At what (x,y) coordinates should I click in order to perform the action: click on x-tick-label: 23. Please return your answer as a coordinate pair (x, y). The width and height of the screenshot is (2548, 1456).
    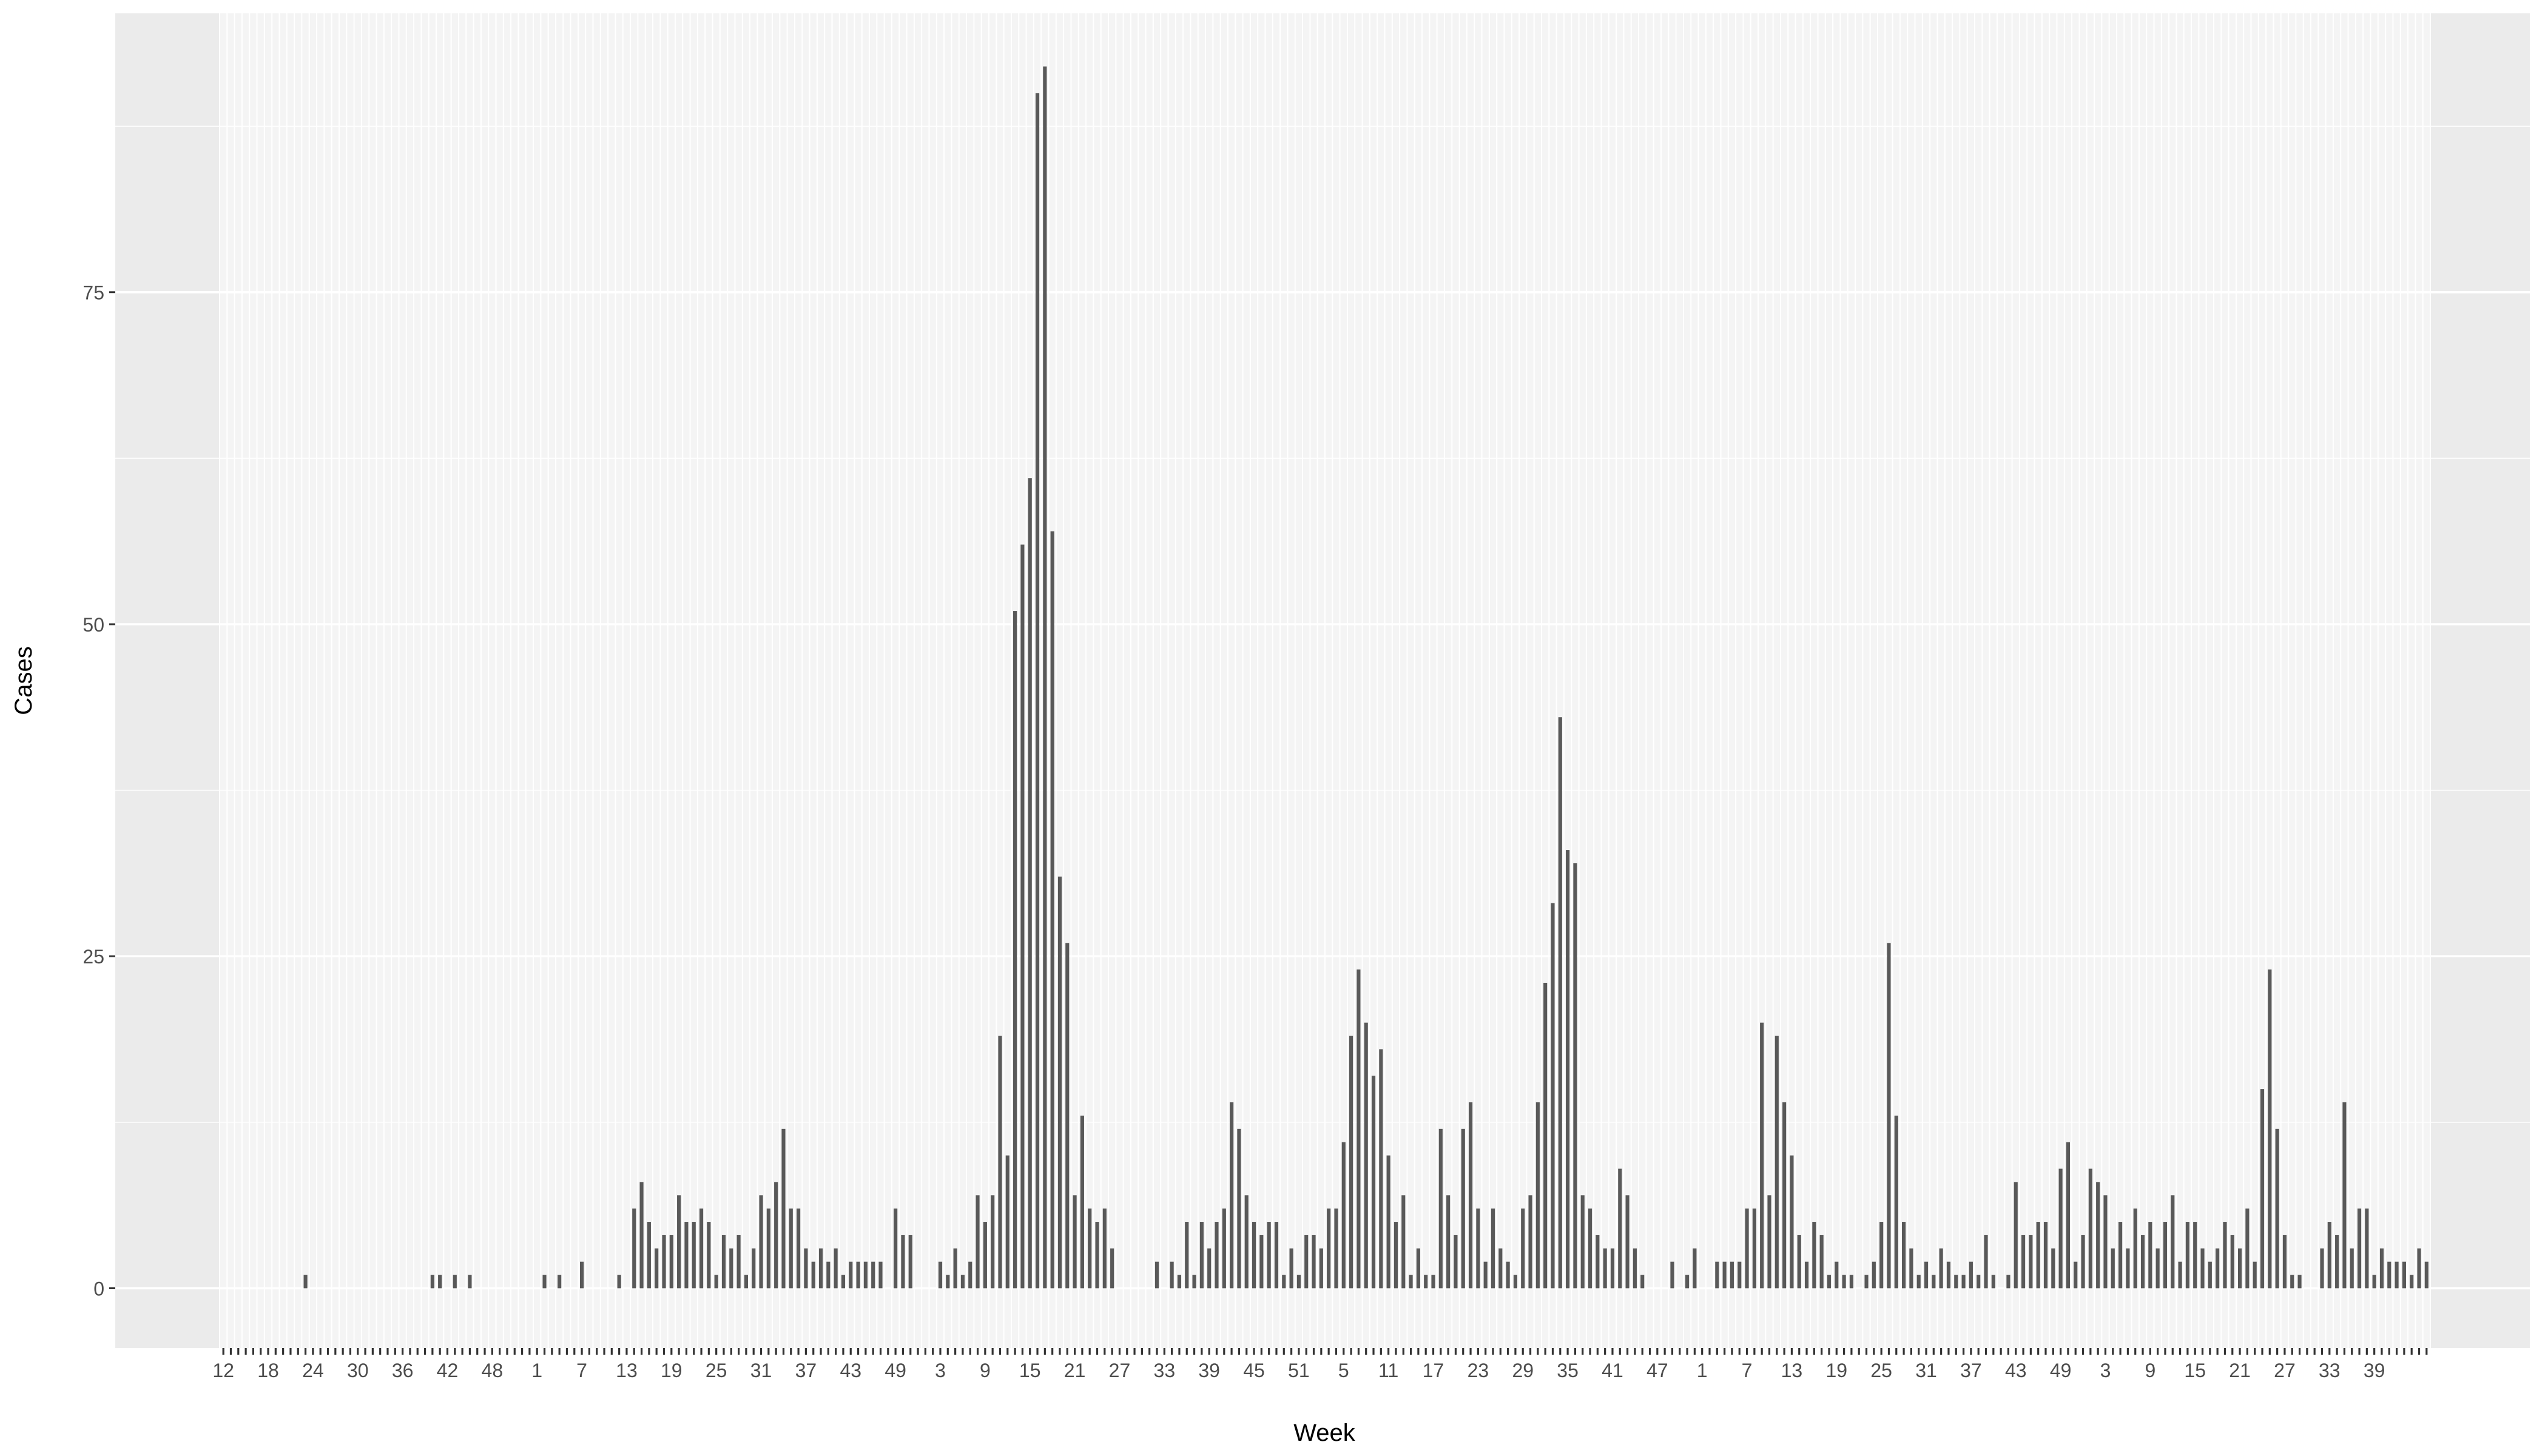
    Looking at the image, I should click on (1478, 1370).